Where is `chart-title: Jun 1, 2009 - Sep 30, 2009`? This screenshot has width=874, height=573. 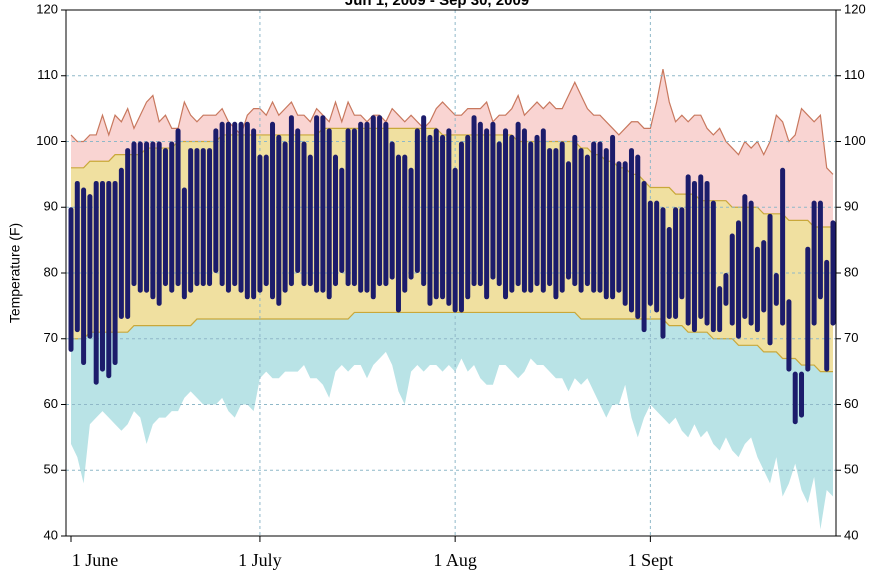 chart-title: Jun 1, 2009 - Sep 30, 2009 is located at coordinates (437, 4).